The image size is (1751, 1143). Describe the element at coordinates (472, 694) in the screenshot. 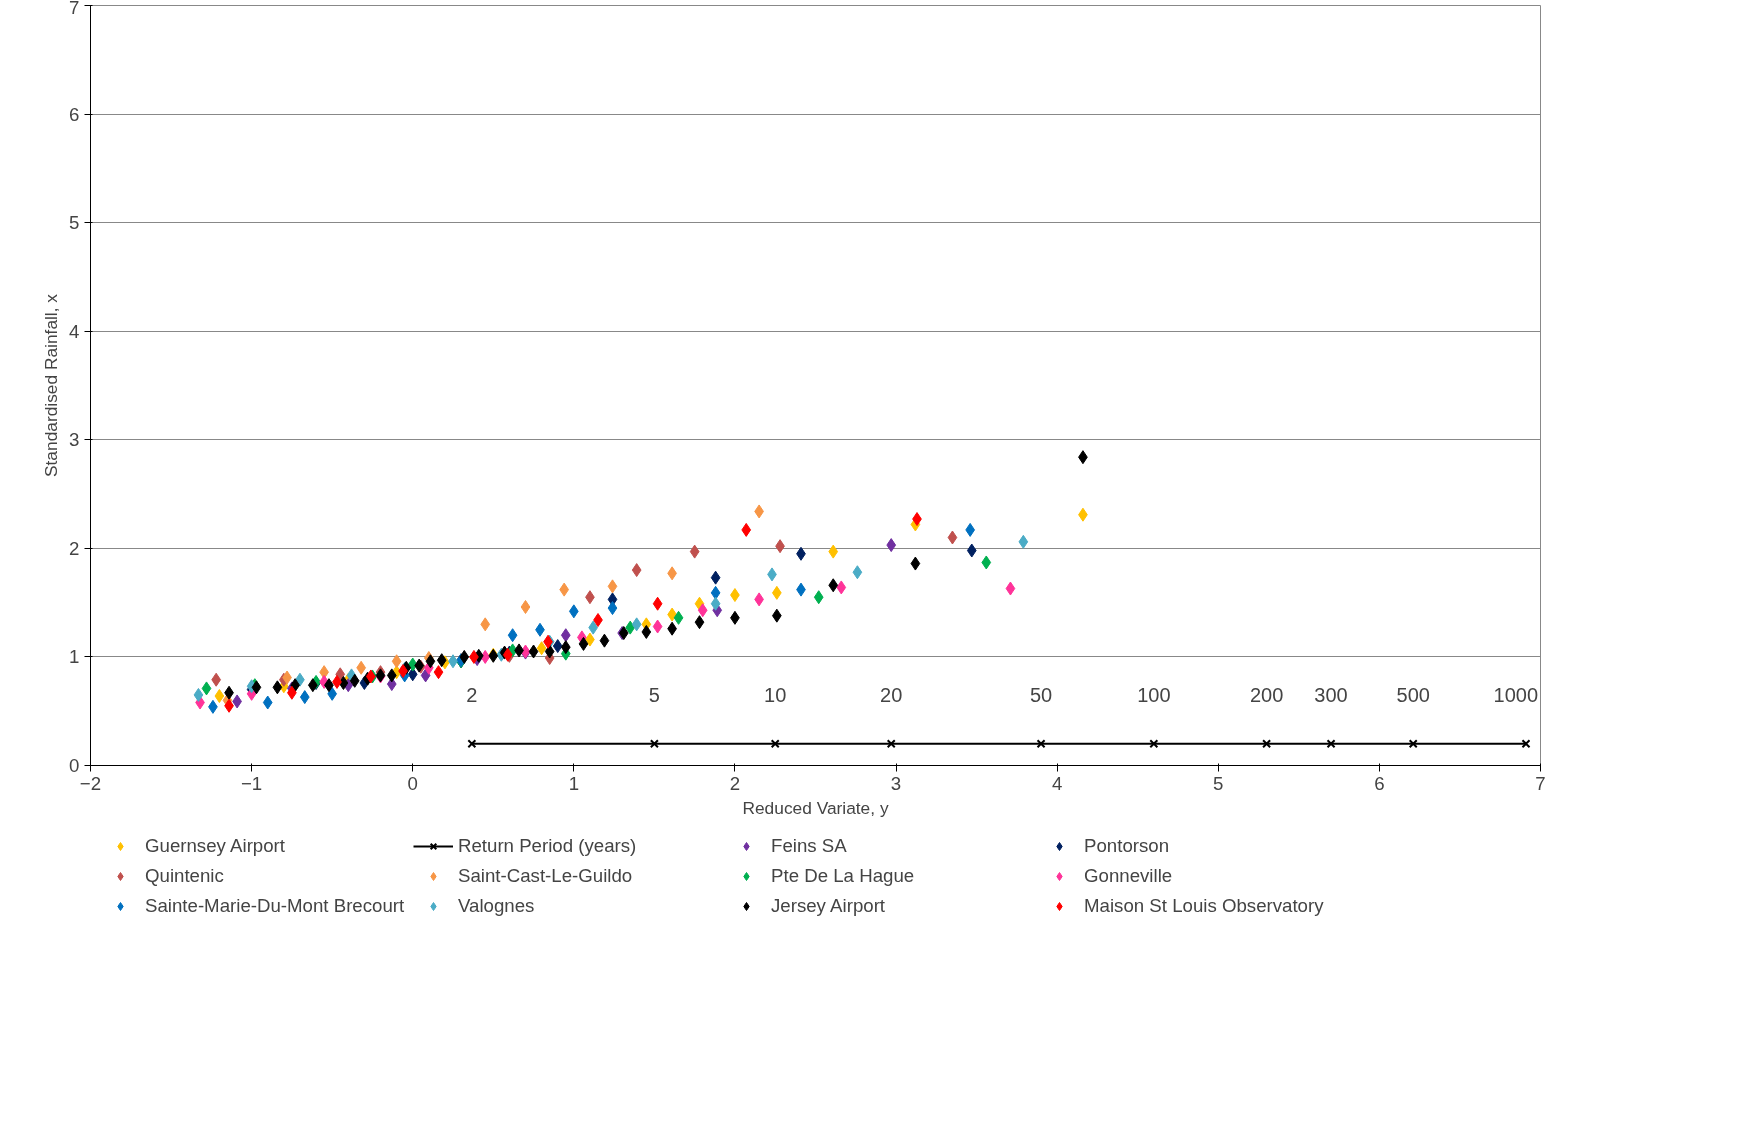

I see `annotation: 2` at that location.